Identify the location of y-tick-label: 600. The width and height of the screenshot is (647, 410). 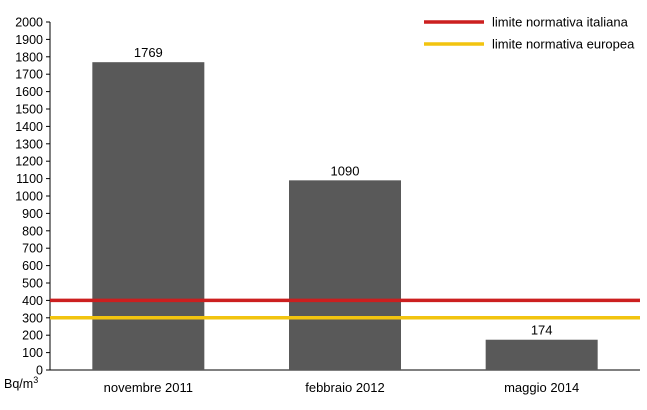
(32, 266).